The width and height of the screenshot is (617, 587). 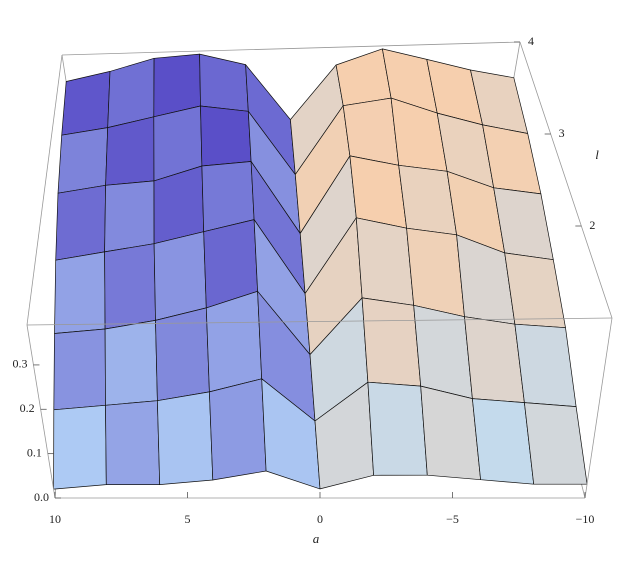 I want to click on x-tick-label: 10, so click(x=55, y=519).